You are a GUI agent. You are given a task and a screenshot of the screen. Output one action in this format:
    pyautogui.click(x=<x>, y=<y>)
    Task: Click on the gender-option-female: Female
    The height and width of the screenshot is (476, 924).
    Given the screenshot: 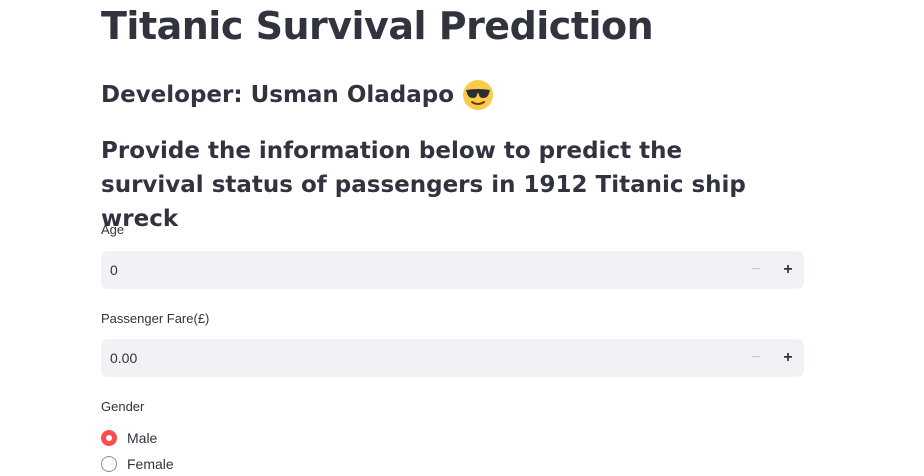 What is the action you would take?
    pyautogui.click(x=137, y=464)
    